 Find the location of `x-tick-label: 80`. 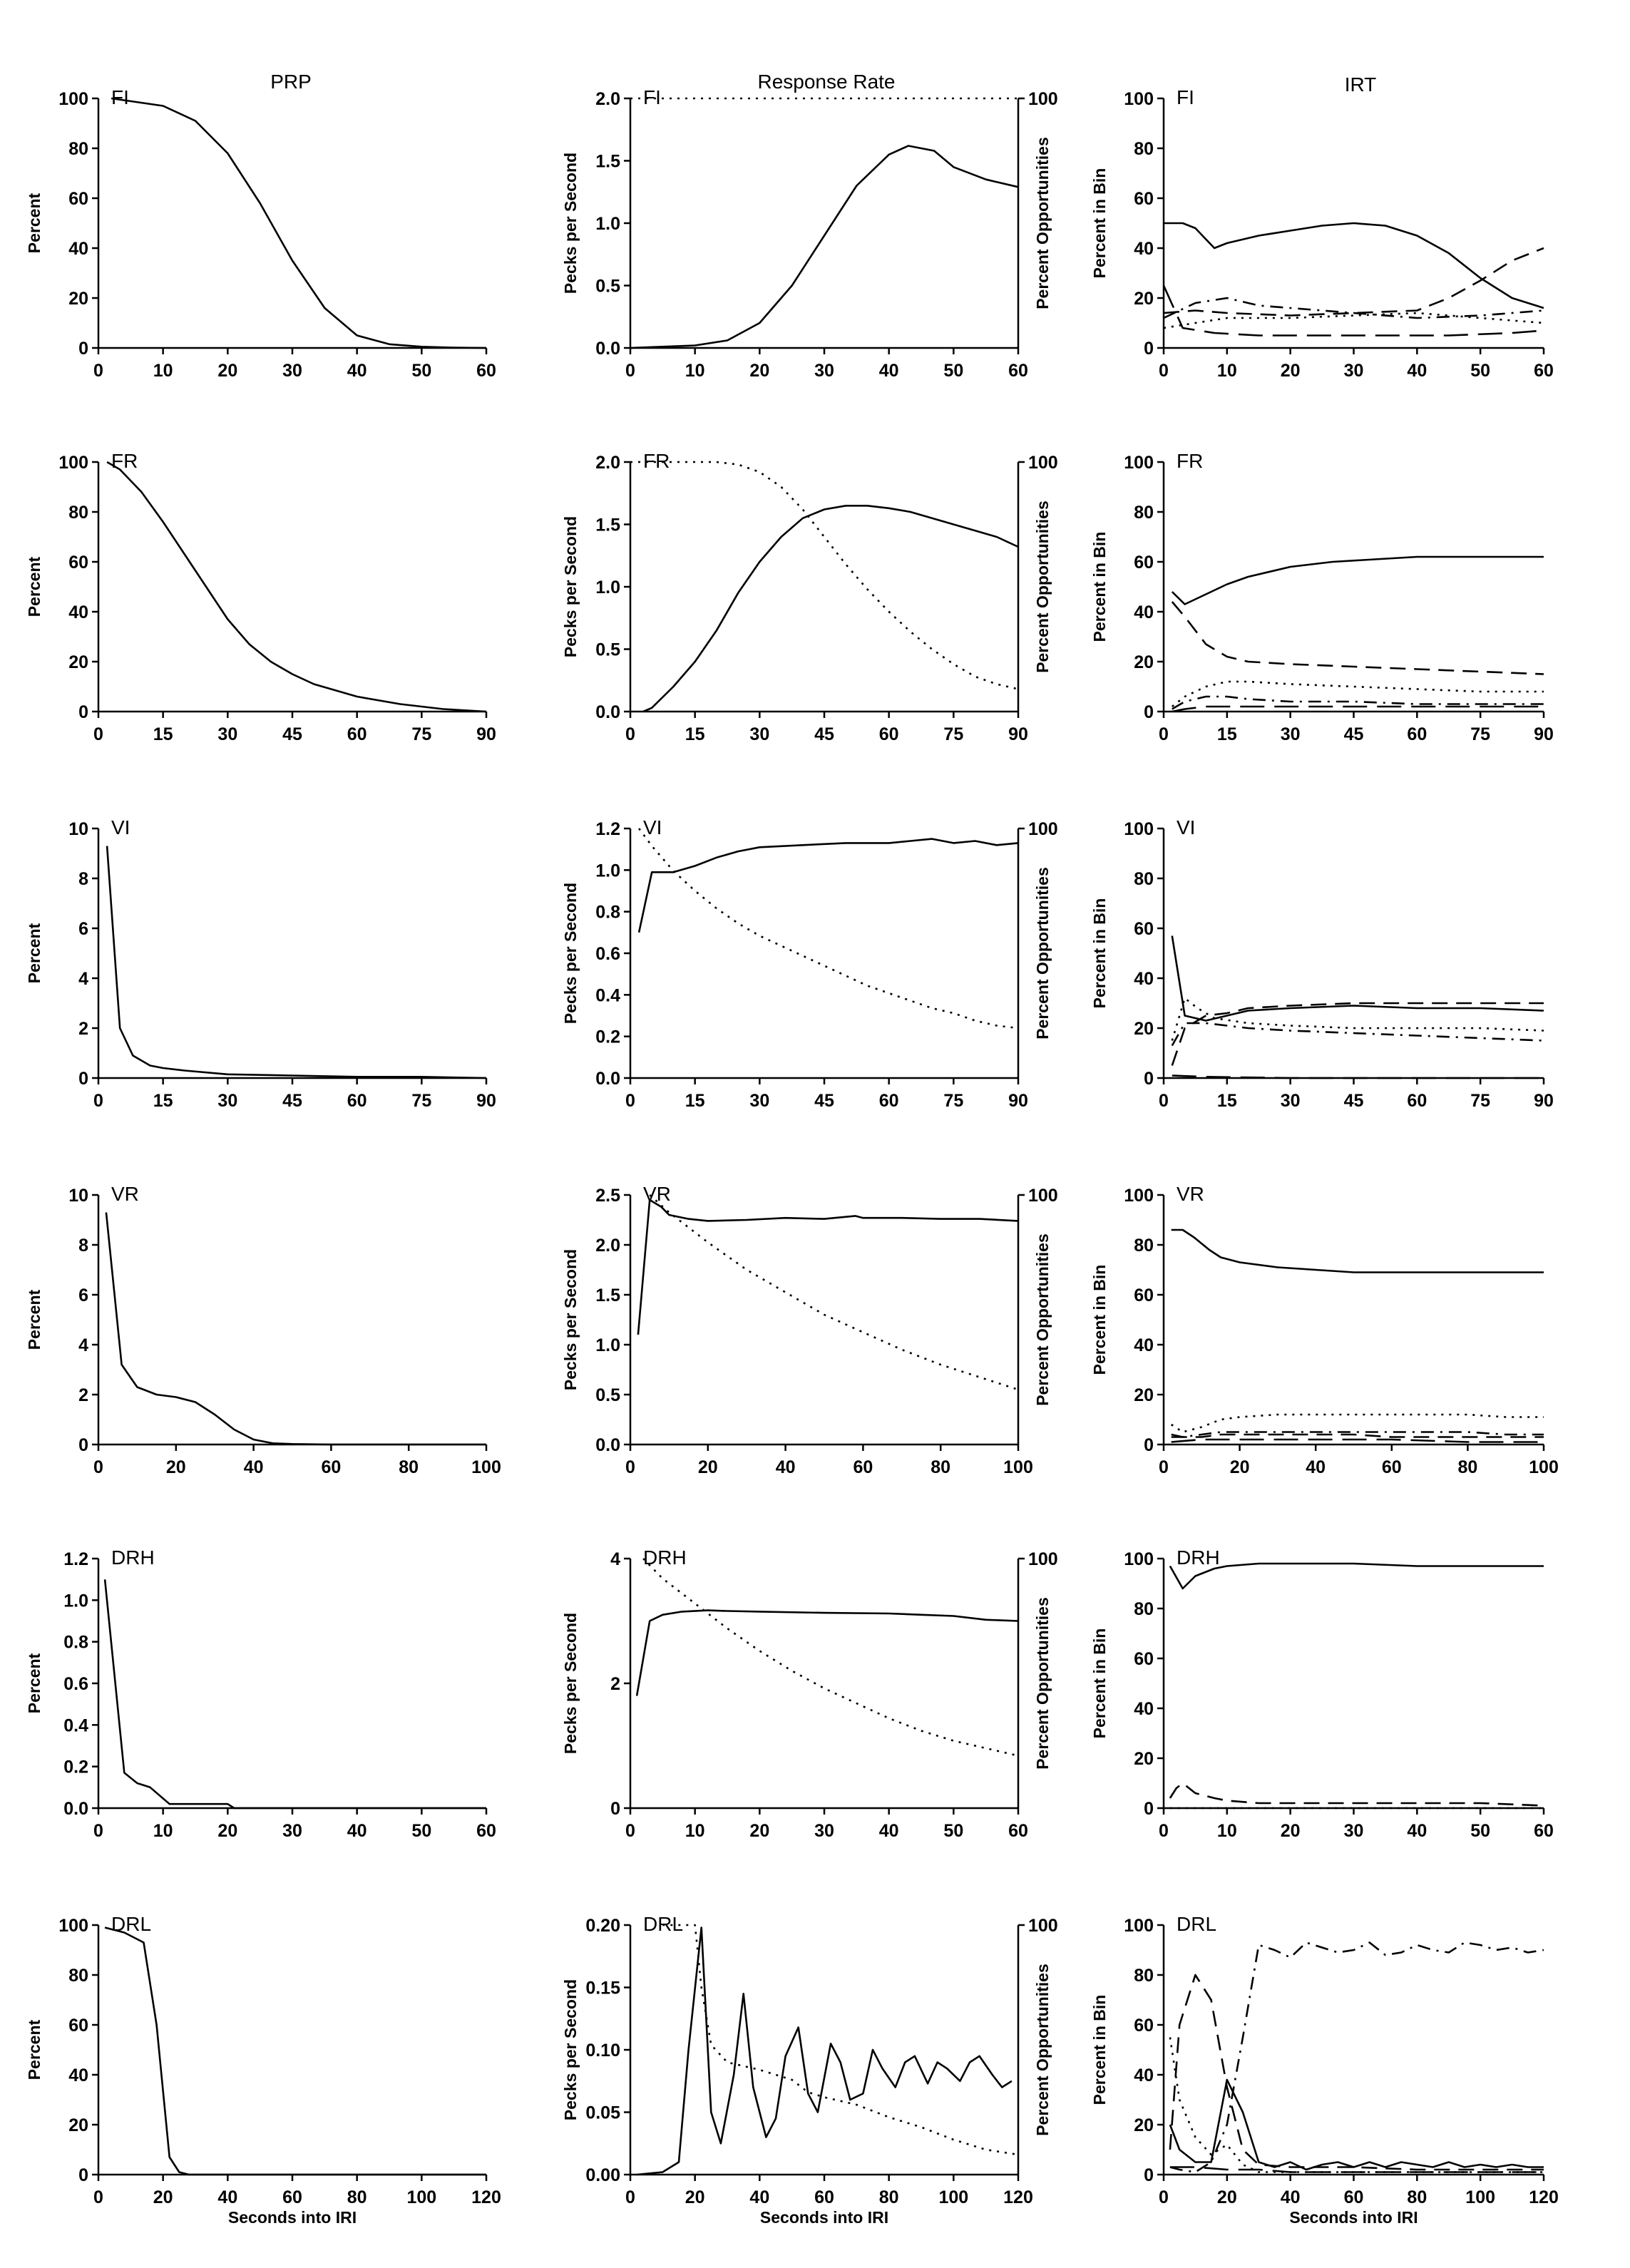

x-tick-label: 80 is located at coordinates (409, 1467).